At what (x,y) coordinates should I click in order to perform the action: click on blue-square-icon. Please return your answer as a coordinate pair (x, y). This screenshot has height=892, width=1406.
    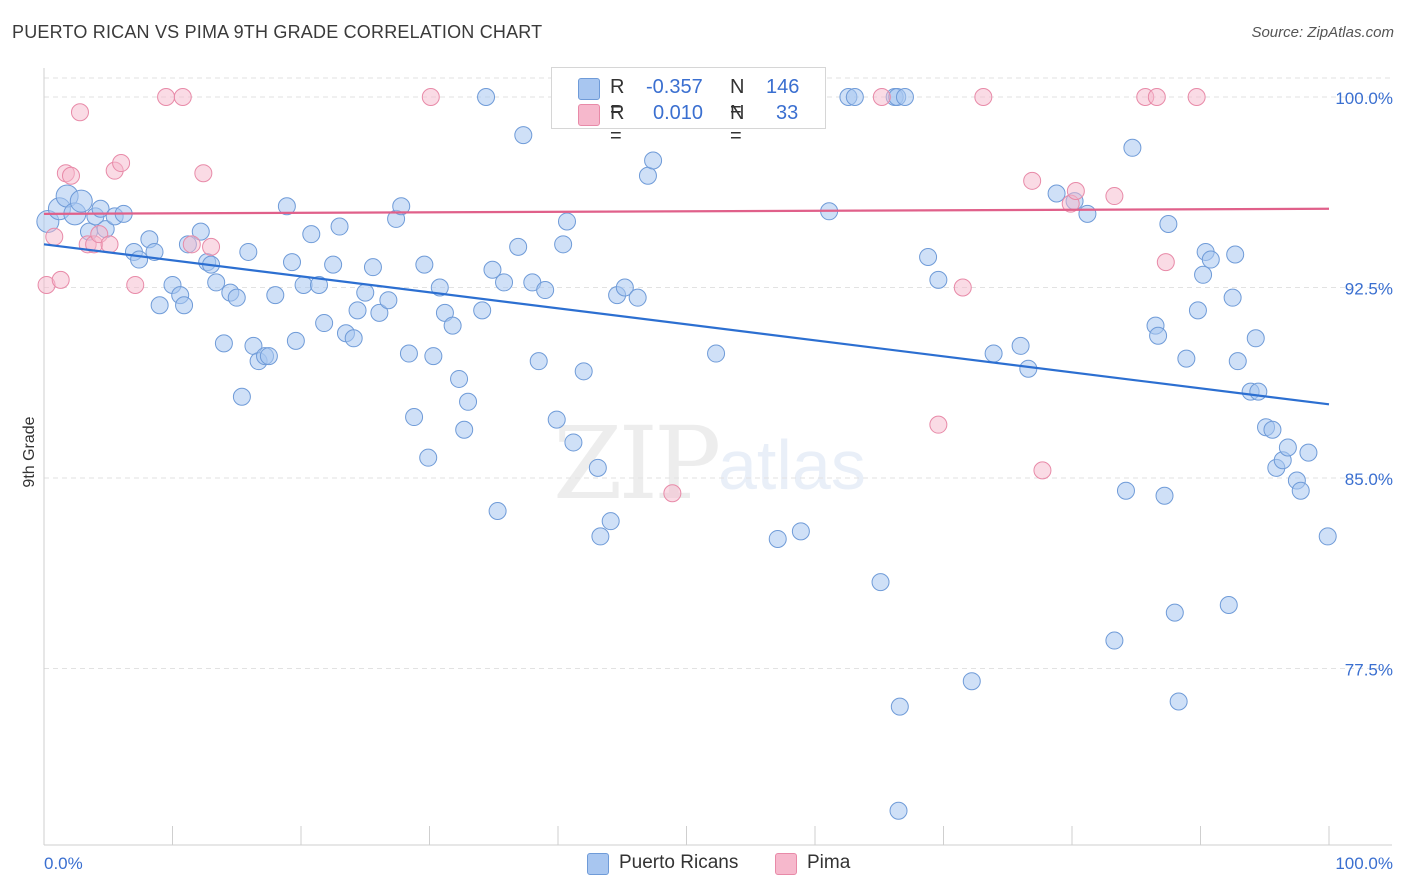
    Looking at the image, I should click on (598, 864).